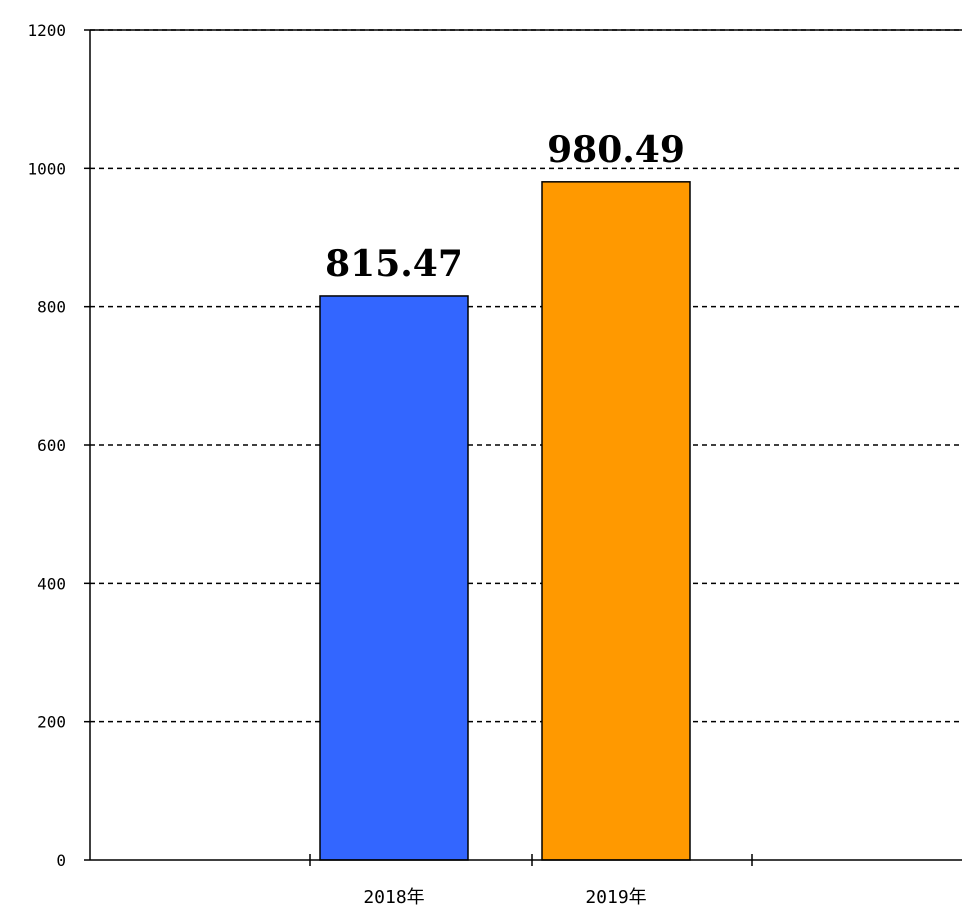  I want to click on y-tick-label: 800, so click(51, 307).